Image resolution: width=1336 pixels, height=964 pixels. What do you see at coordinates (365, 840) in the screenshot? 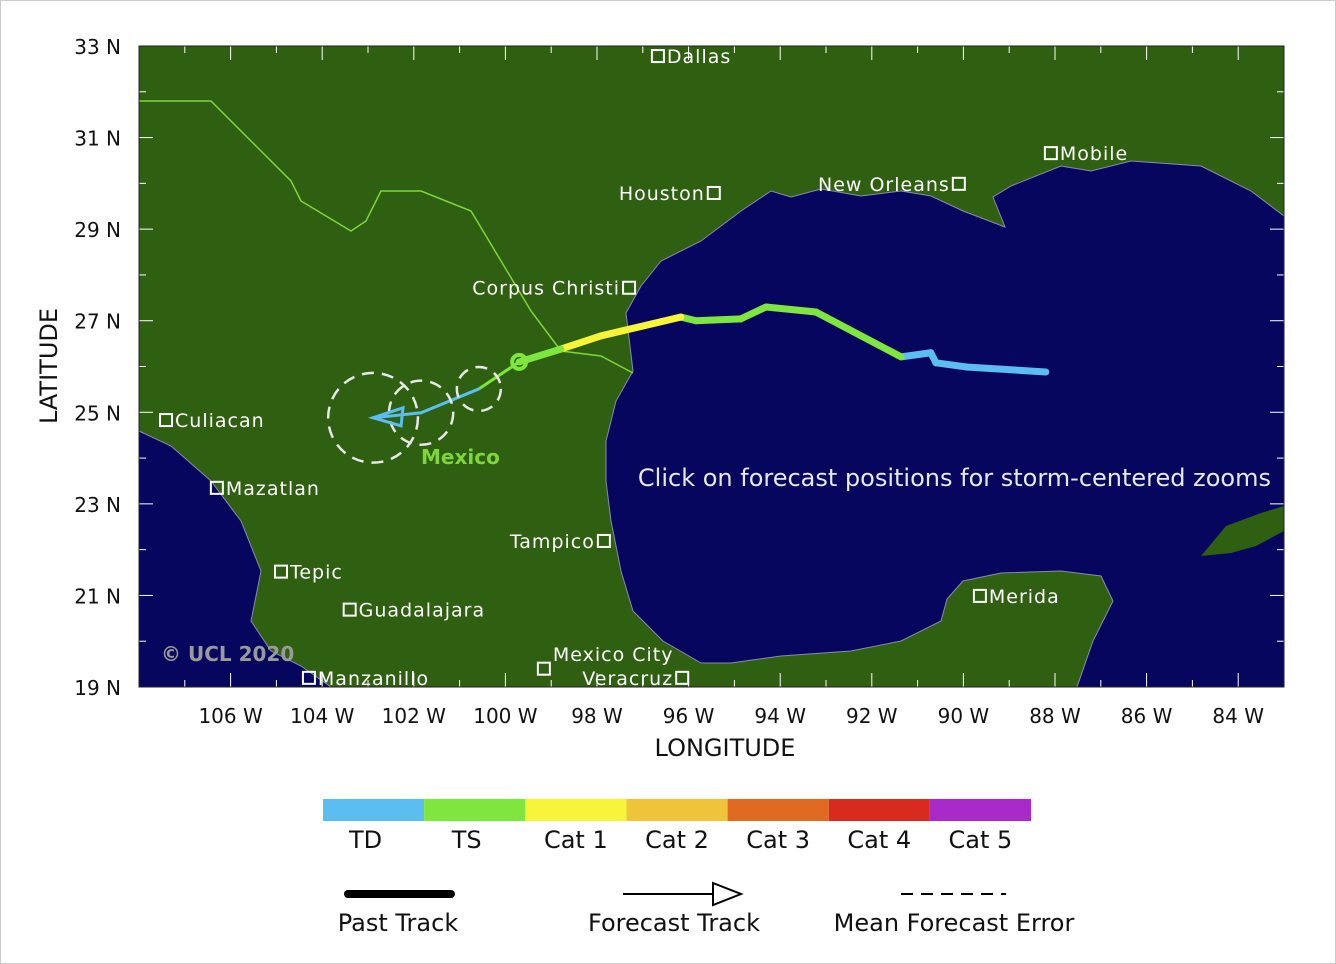
I see `legend-category-label: TD` at bounding box center [365, 840].